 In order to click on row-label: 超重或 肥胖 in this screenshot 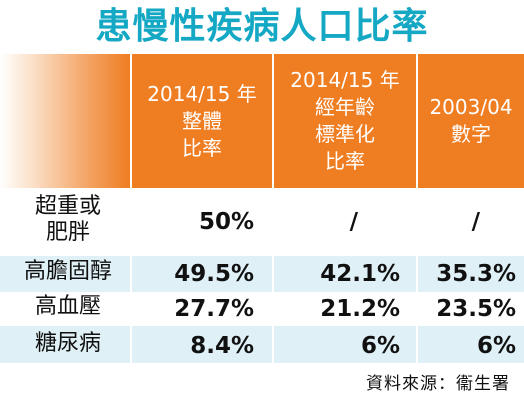, I will do `click(68, 220)`.